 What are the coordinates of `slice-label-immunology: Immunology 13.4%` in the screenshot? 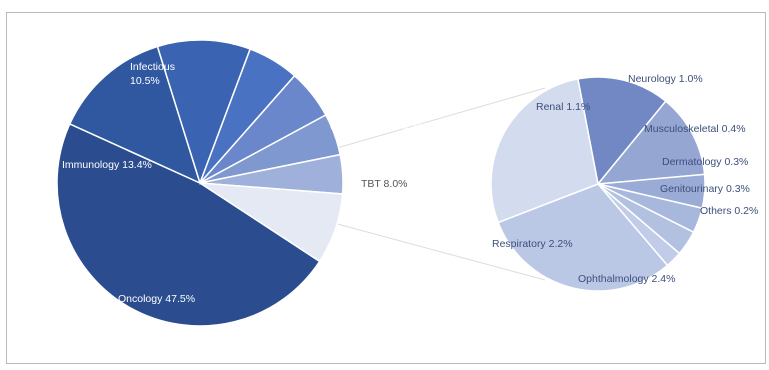 It's located at (107, 165).